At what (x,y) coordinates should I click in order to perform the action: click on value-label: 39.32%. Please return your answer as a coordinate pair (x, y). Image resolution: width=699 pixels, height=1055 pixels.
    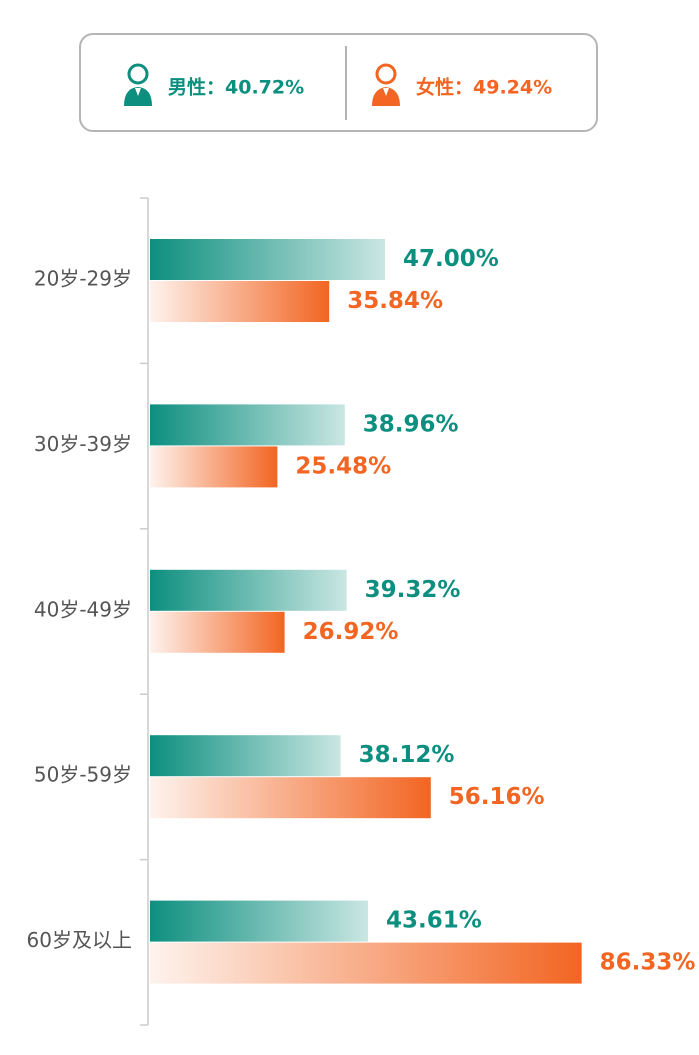
    Looking at the image, I should click on (413, 590).